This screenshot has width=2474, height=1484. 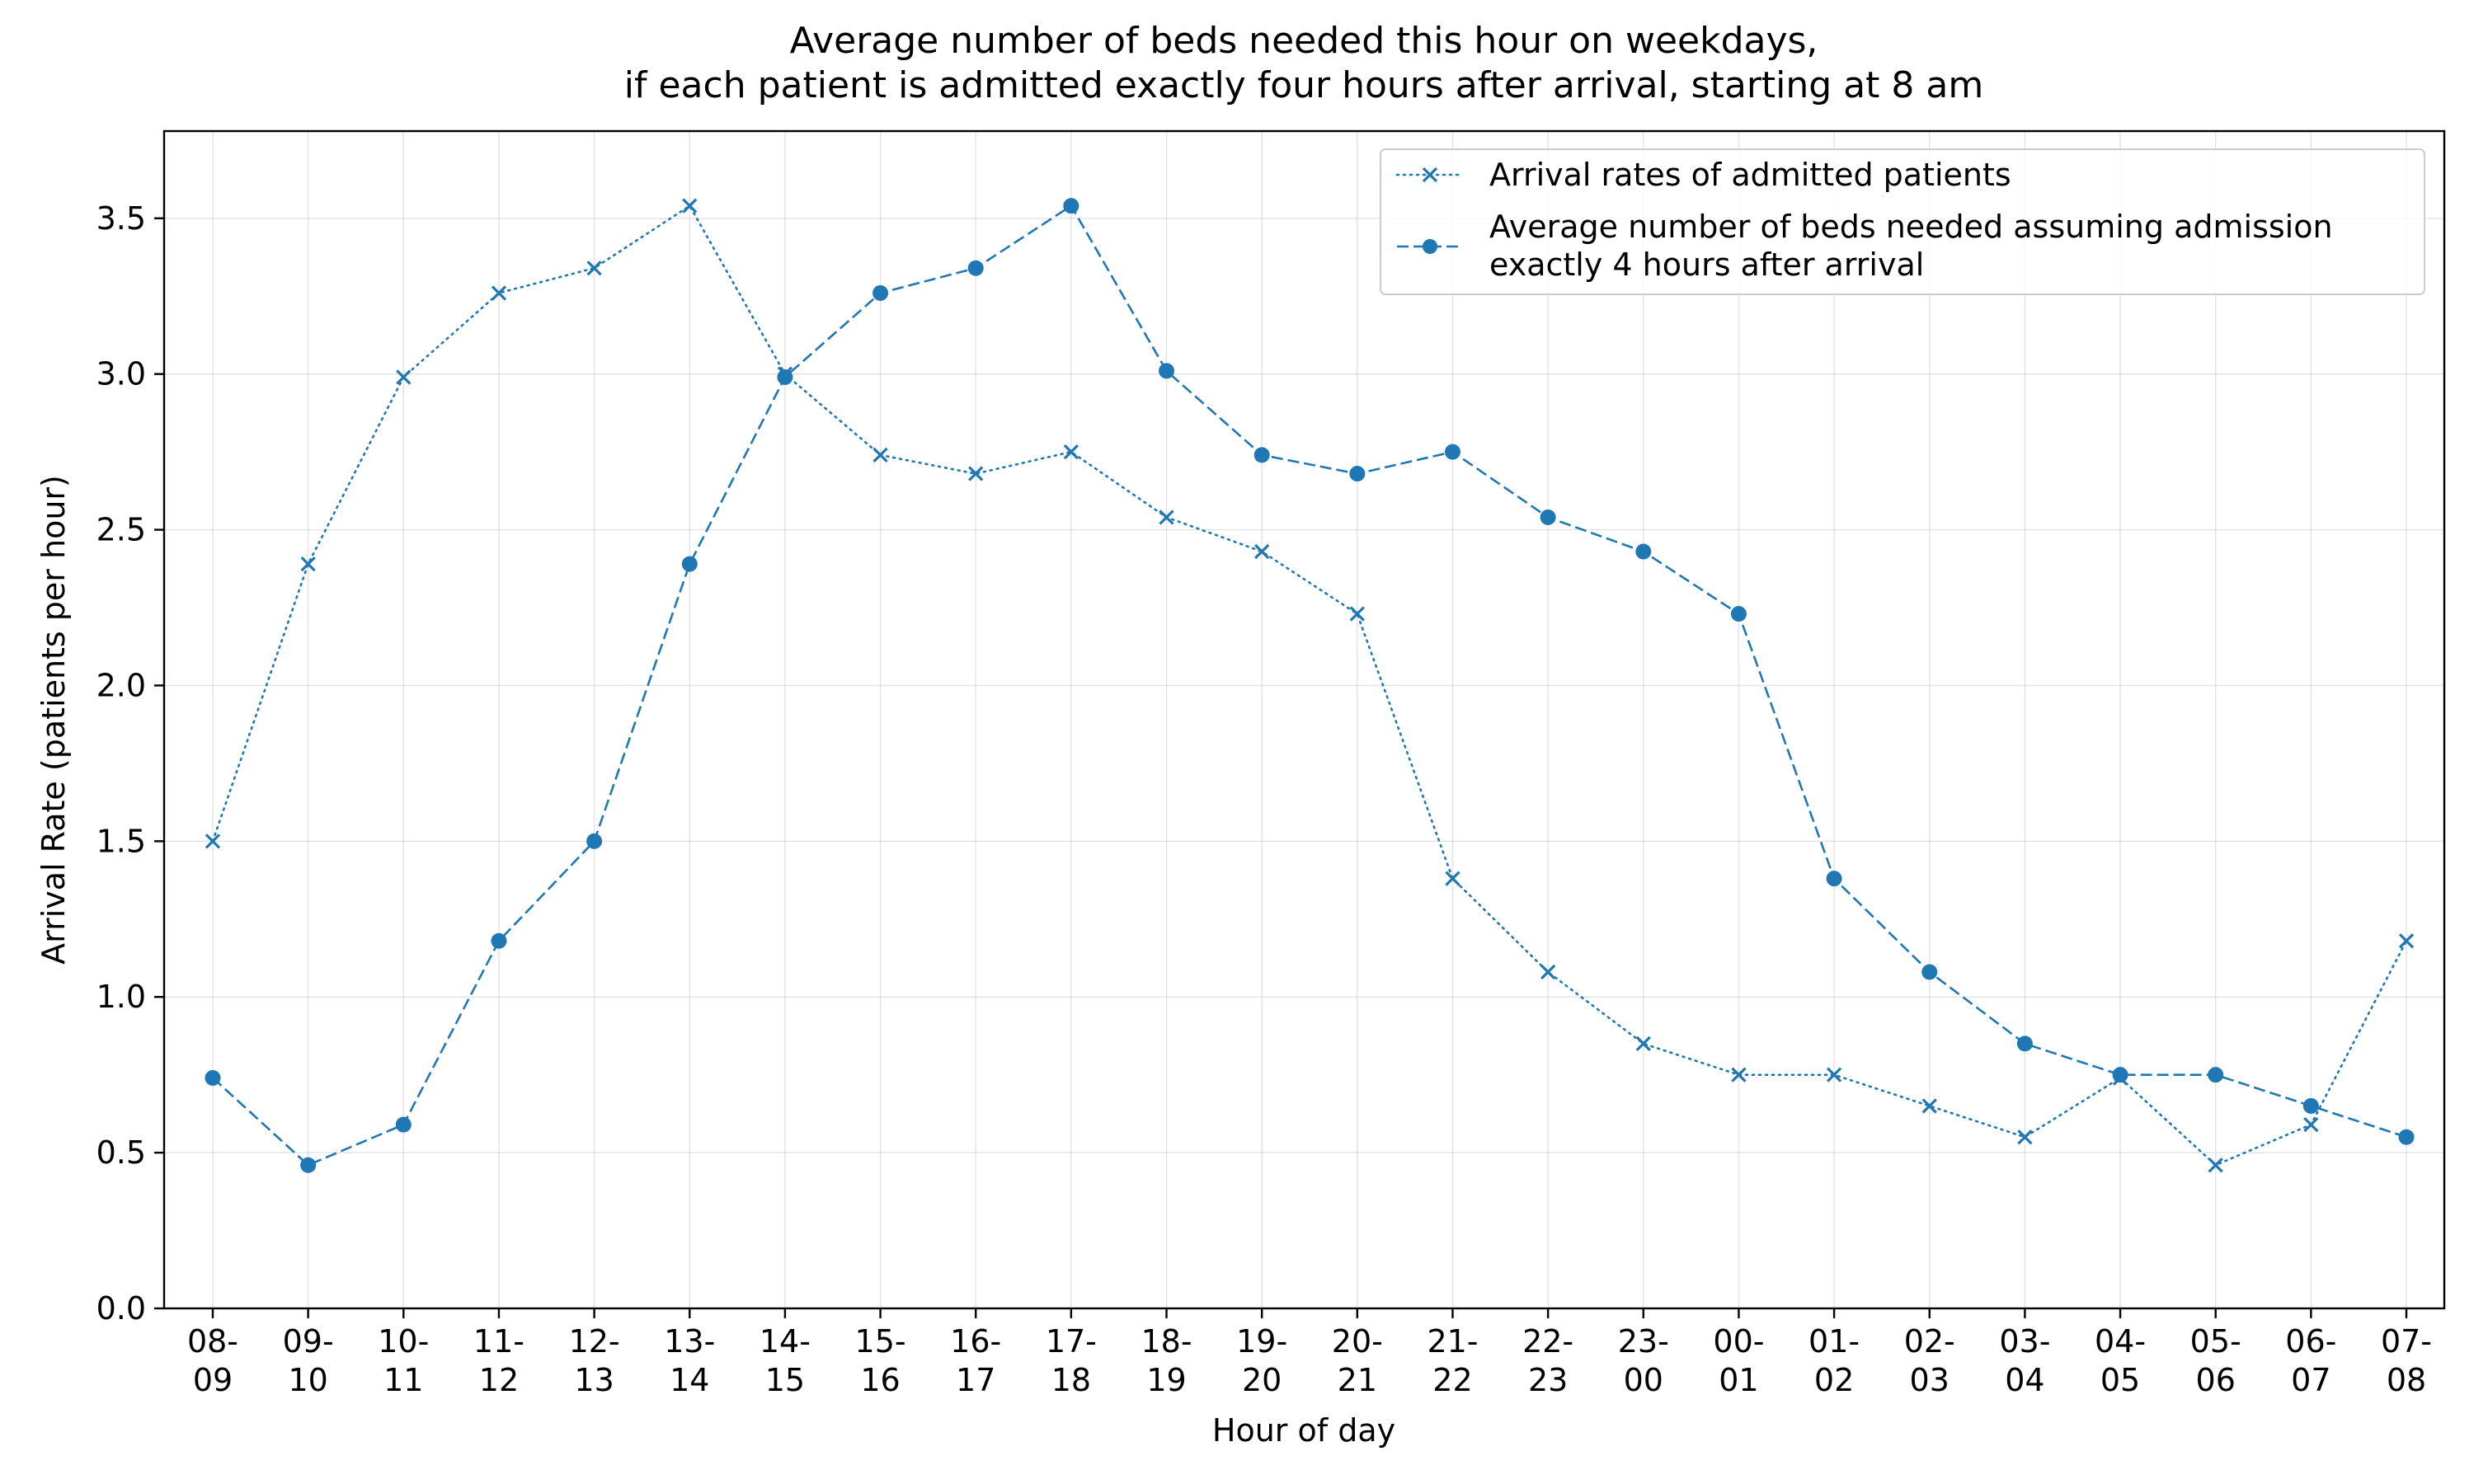 What do you see at coordinates (689, 1341) in the screenshot?
I see `x-tick-label: 13-` at bounding box center [689, 1341].